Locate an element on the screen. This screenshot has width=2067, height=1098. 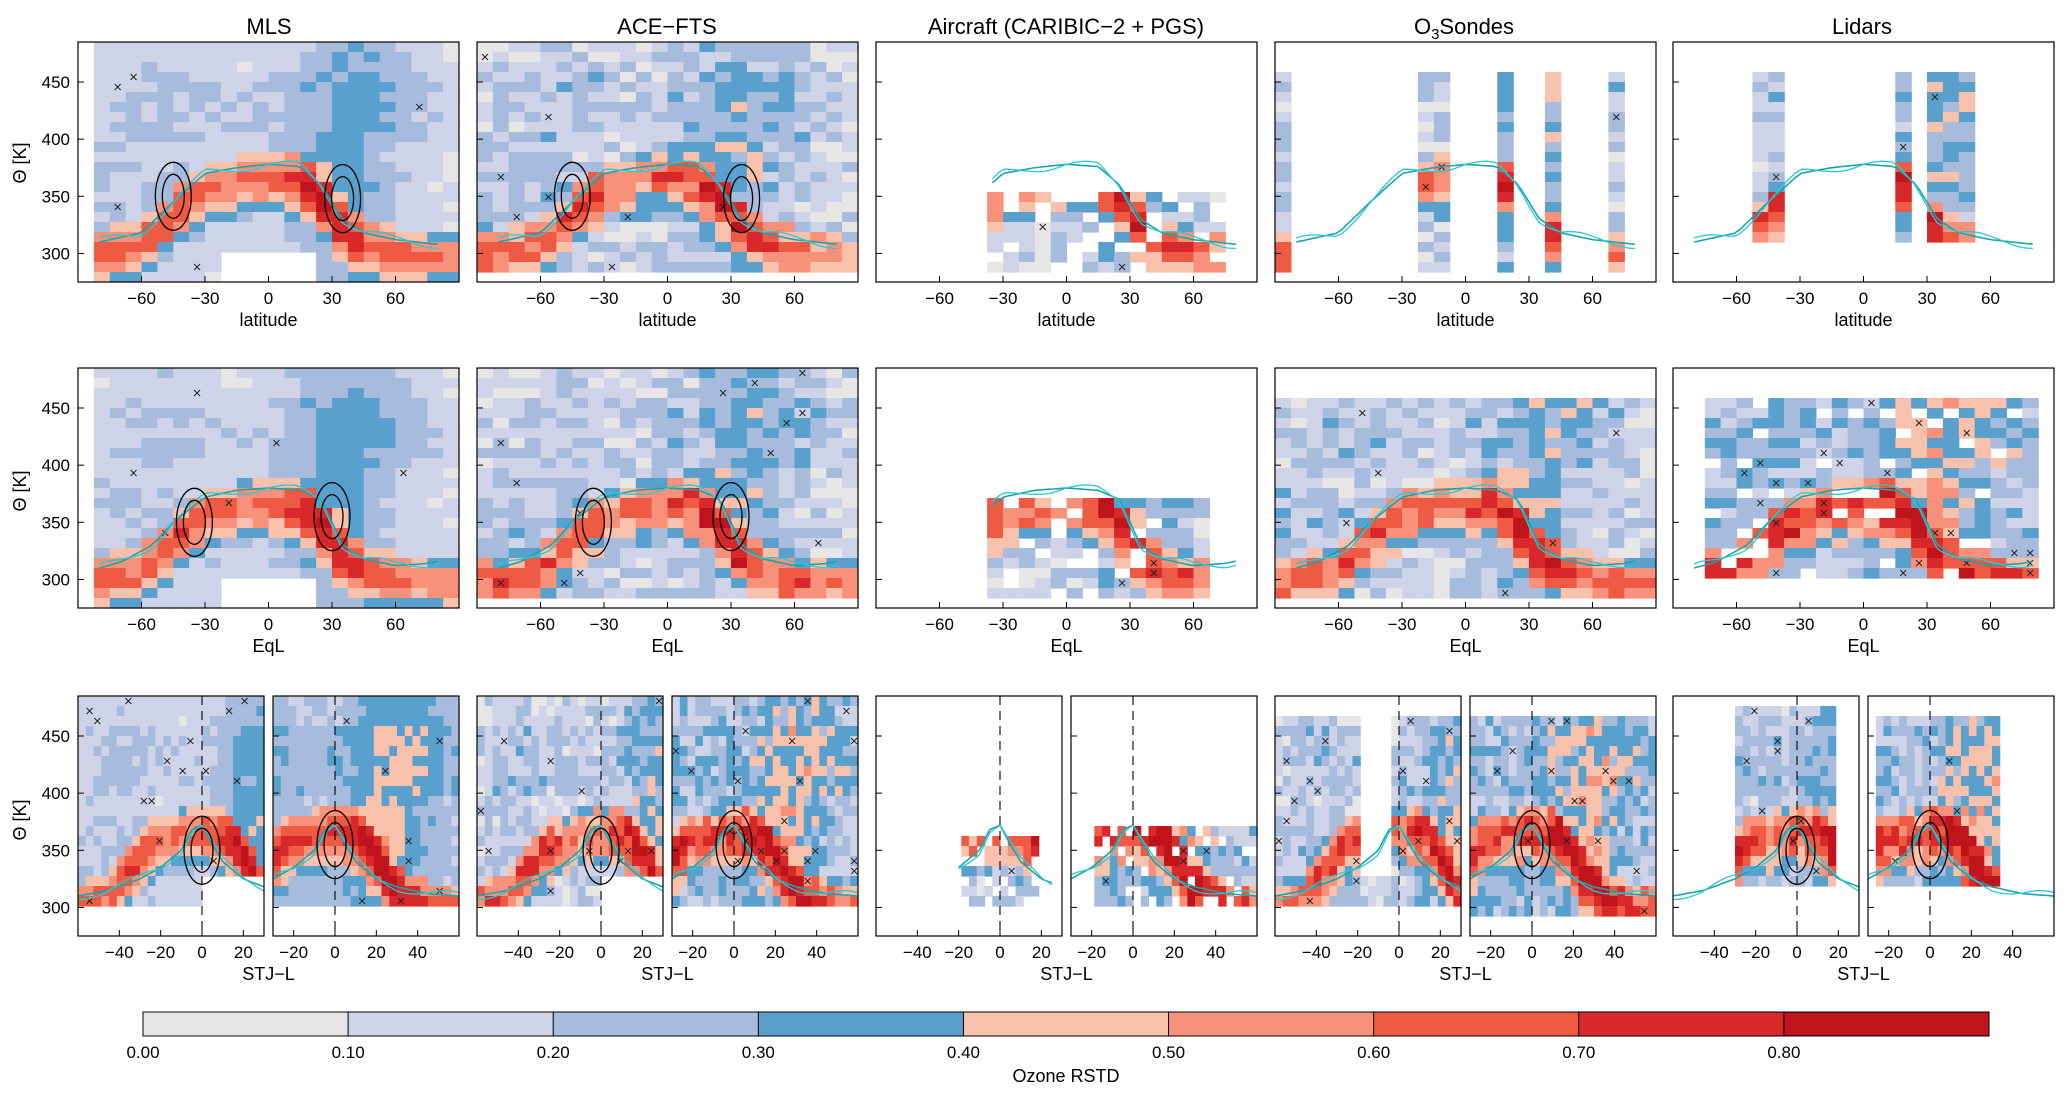
panel-r2-c2-cross-mark is located at coordinates (818, 543).